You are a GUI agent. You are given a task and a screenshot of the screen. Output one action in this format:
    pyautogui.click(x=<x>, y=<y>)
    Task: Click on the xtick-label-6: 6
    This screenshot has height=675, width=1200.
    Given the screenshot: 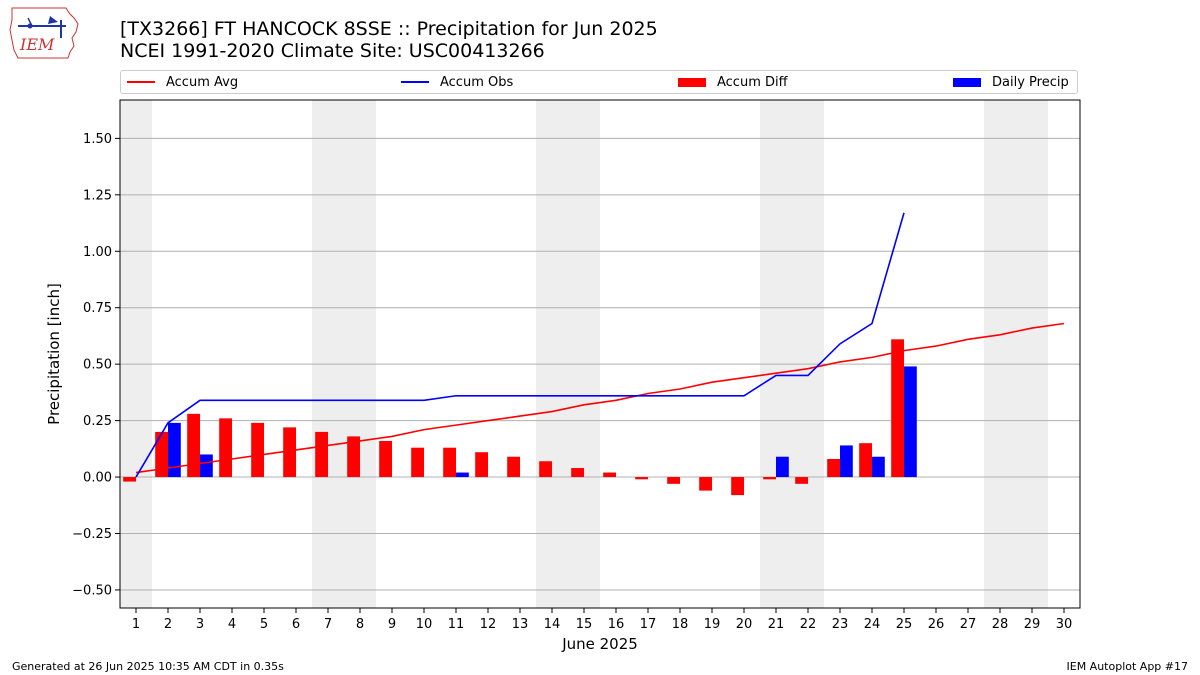 What is the action you would take?
    pyautogui.click(x=296, y=624)
    